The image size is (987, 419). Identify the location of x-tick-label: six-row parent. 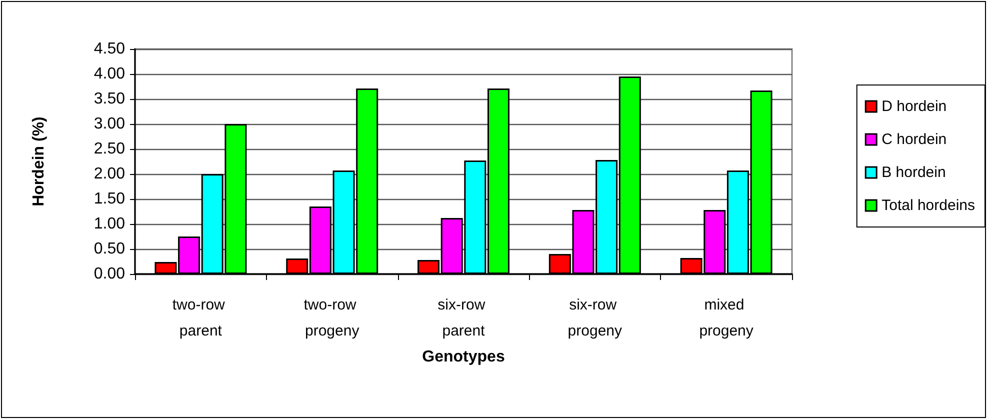
(464, 318).